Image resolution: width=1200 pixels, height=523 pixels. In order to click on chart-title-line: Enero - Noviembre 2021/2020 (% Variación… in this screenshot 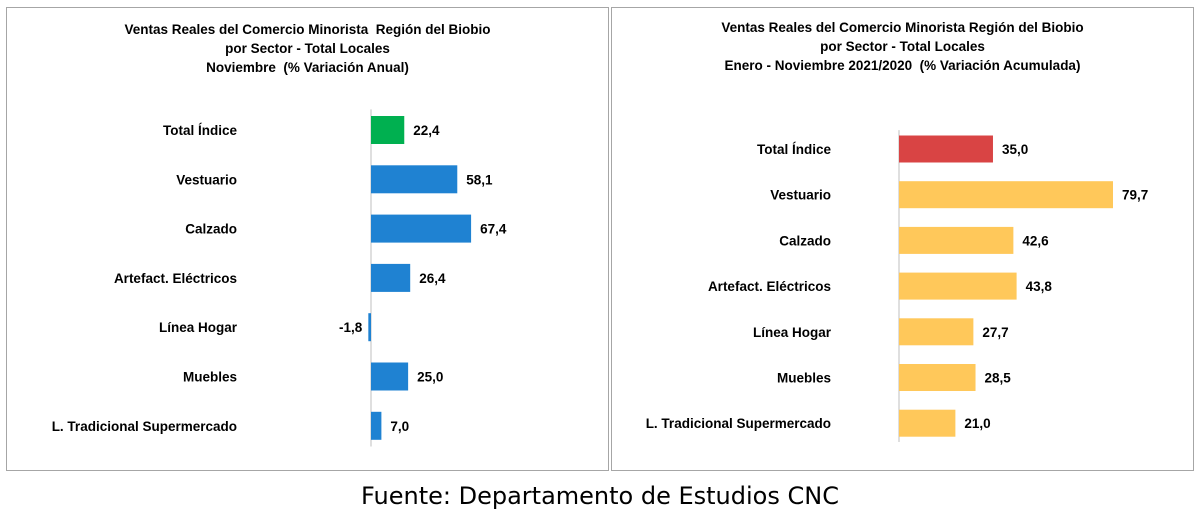, I will do `click(902, 65)`.